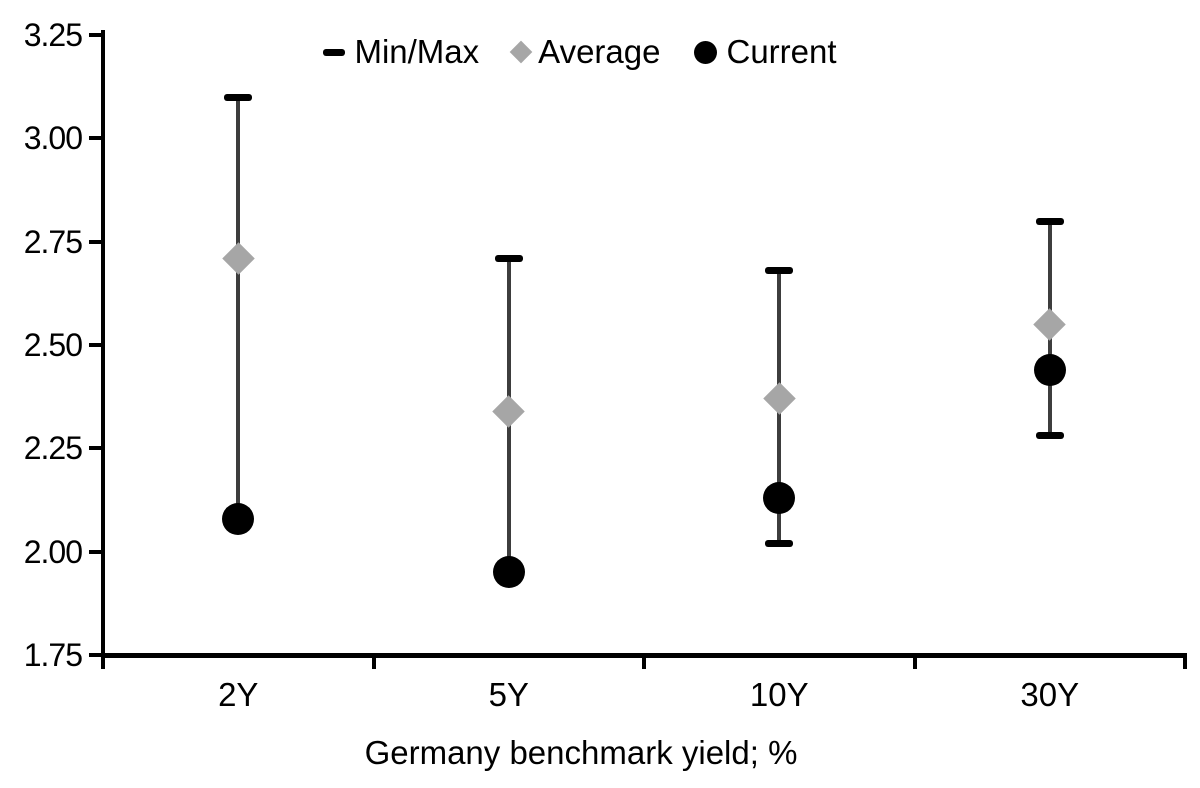 The height and width of the screenshot is (788, 1200). Describe the element at coordinates (238, 258) in the screenshot. I see `average-marker-2Y` at that location.